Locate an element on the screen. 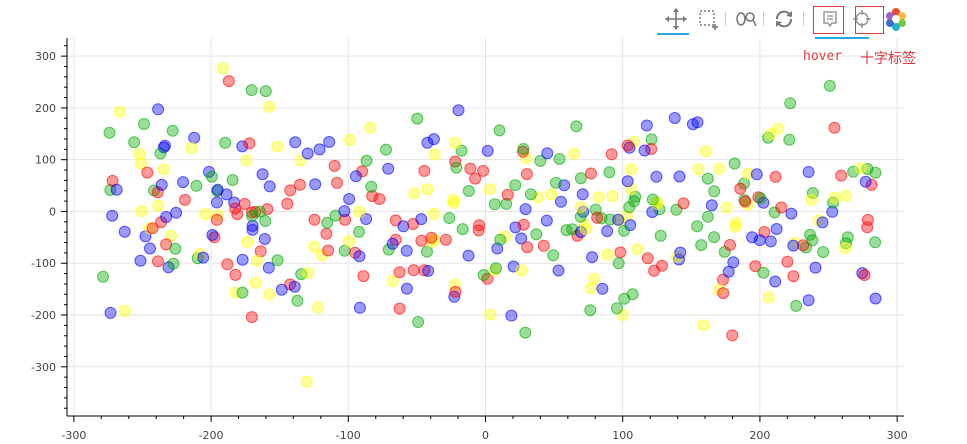 This screenshot has width=967, height=444. hover-annotation-label: hover is located at coordinates (823, 56).